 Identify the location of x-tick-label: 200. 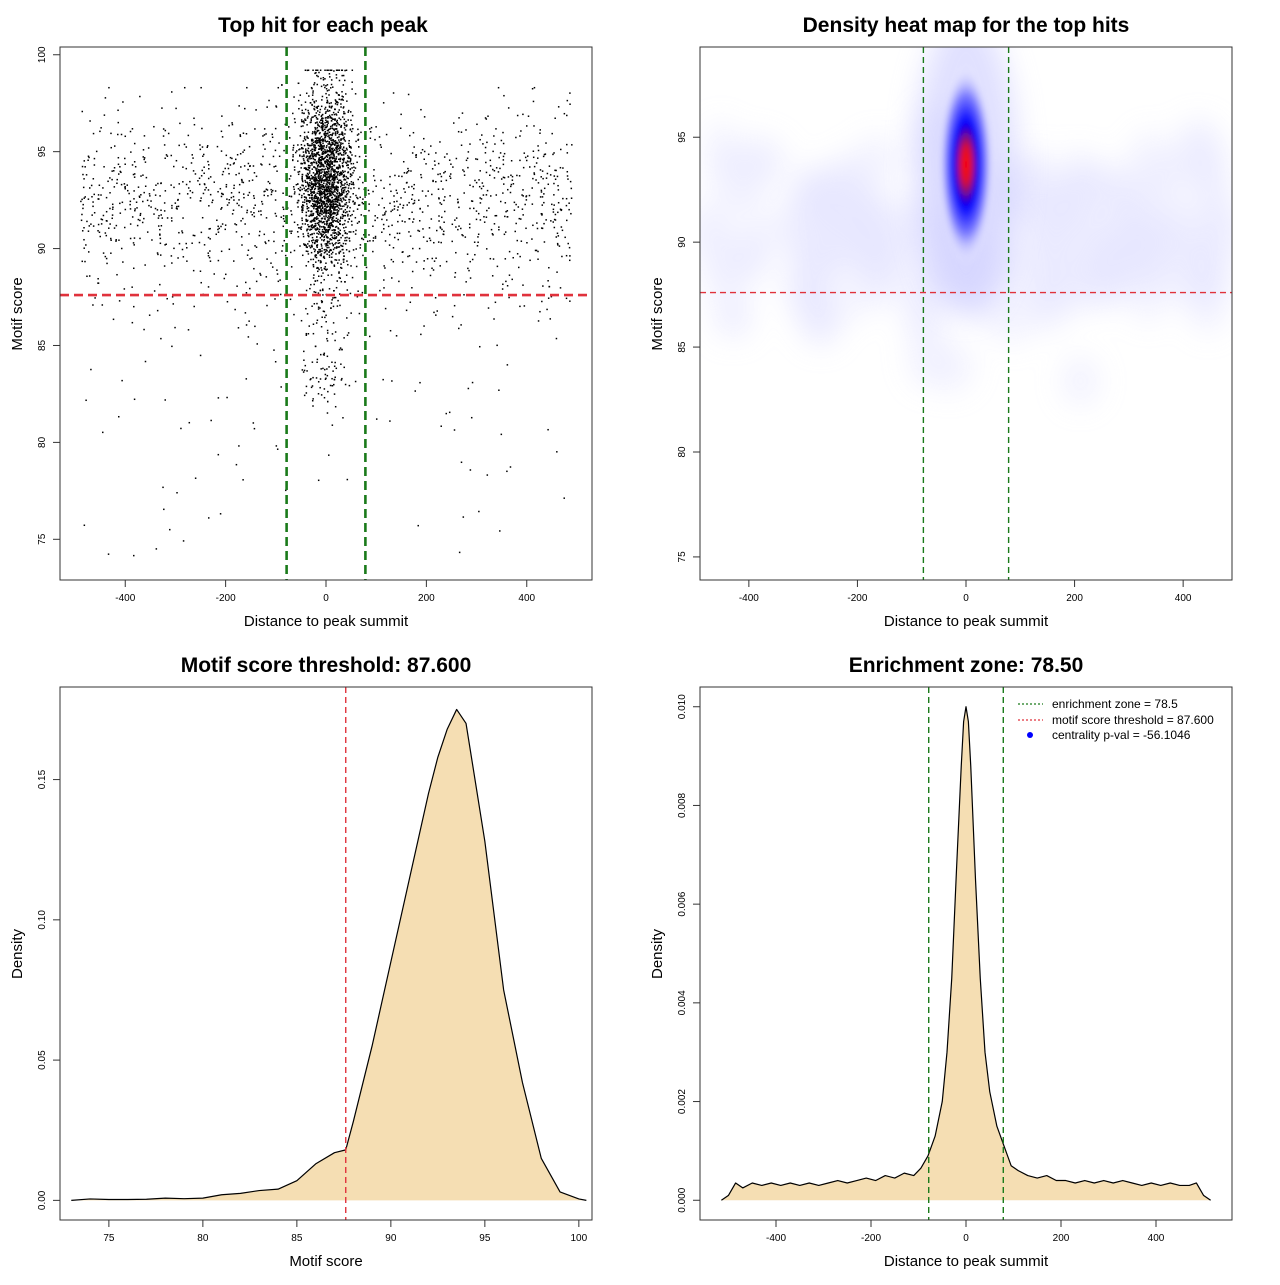
(1061, 1238).